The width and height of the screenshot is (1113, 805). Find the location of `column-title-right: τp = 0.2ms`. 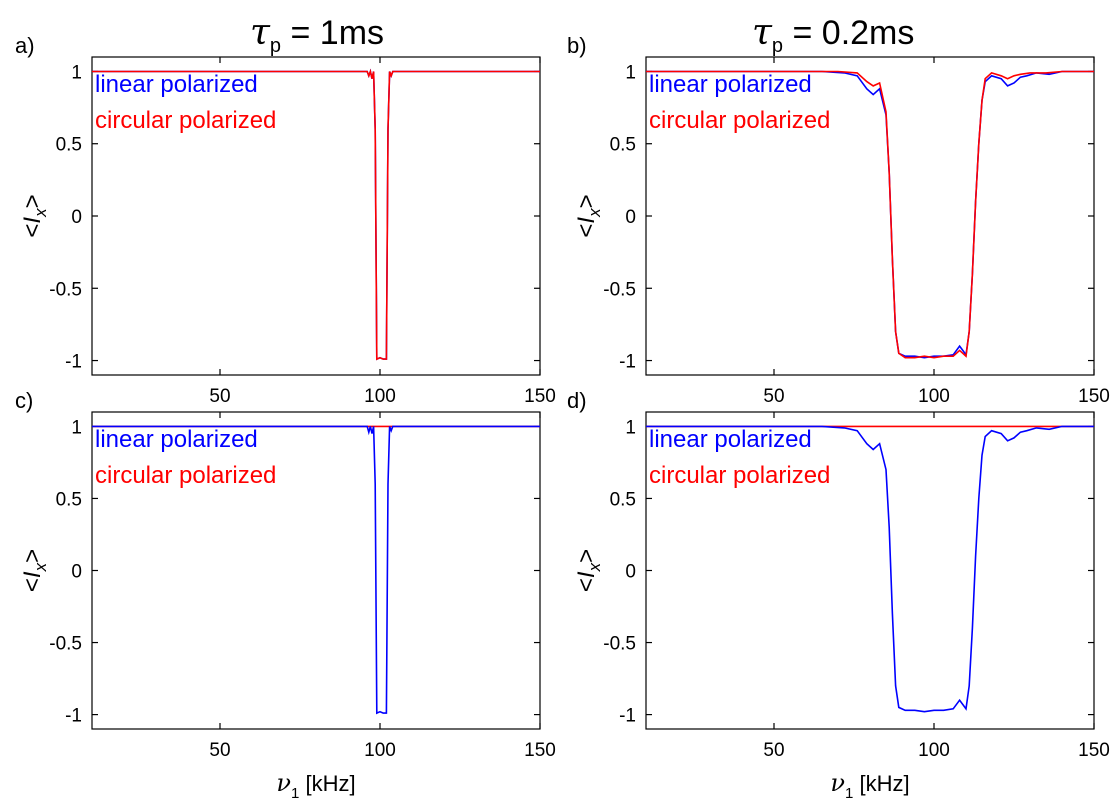

column-title-right: τp = 0.2ms is located at coordinates (833, 34).